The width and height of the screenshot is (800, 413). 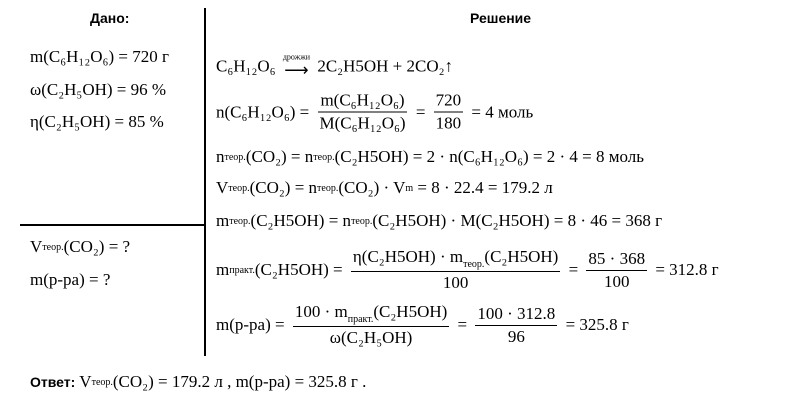 I want to click on vertical-rule, so click(x=205, y=182).